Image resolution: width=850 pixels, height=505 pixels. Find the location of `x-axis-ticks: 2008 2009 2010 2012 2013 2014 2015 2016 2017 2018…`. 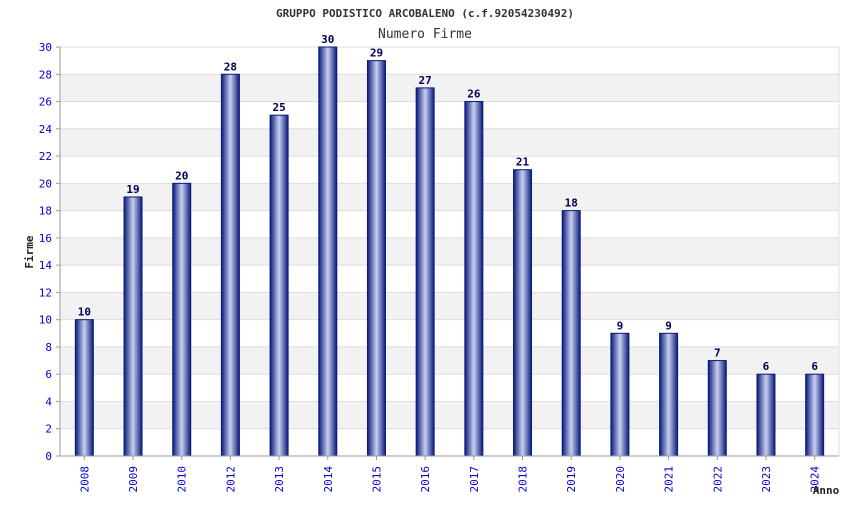

x-axis-ticks: 2008 2009 2010 2012 2013 2014 2015 2016 2017 2018… is located at coordinates (450, 474).